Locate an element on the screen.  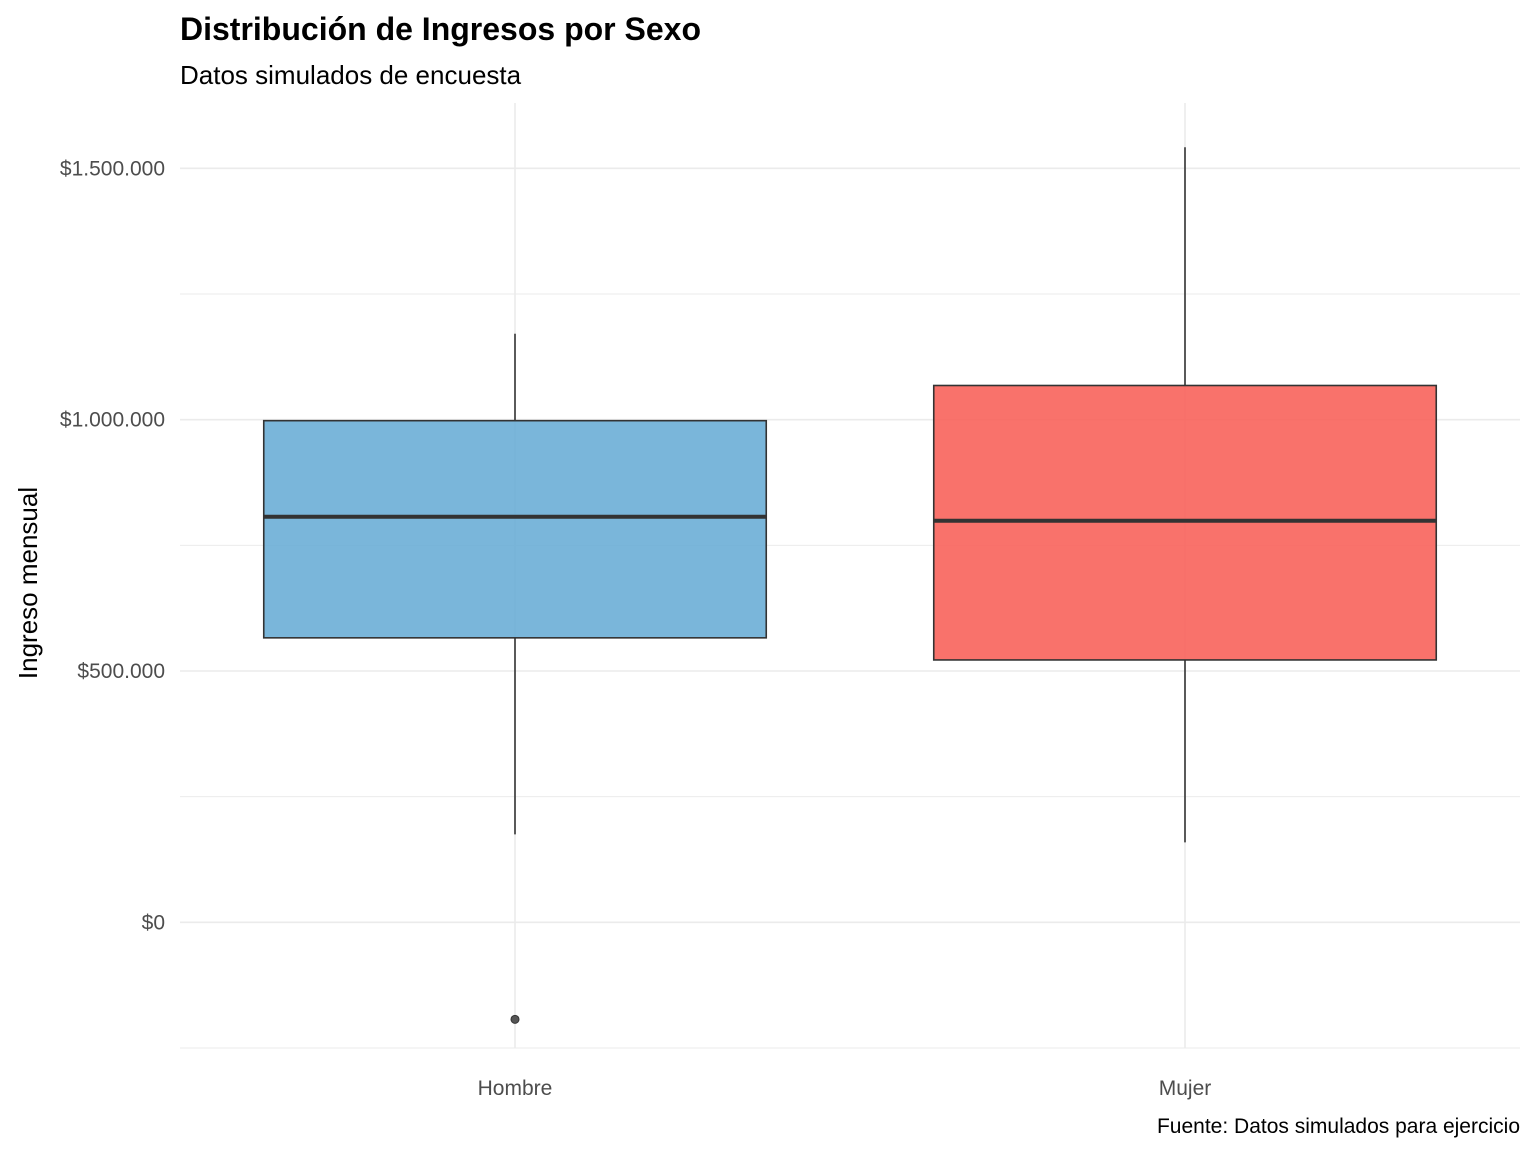
y-axis-label: Ingreso mensual is located at coordinates (28, 583).